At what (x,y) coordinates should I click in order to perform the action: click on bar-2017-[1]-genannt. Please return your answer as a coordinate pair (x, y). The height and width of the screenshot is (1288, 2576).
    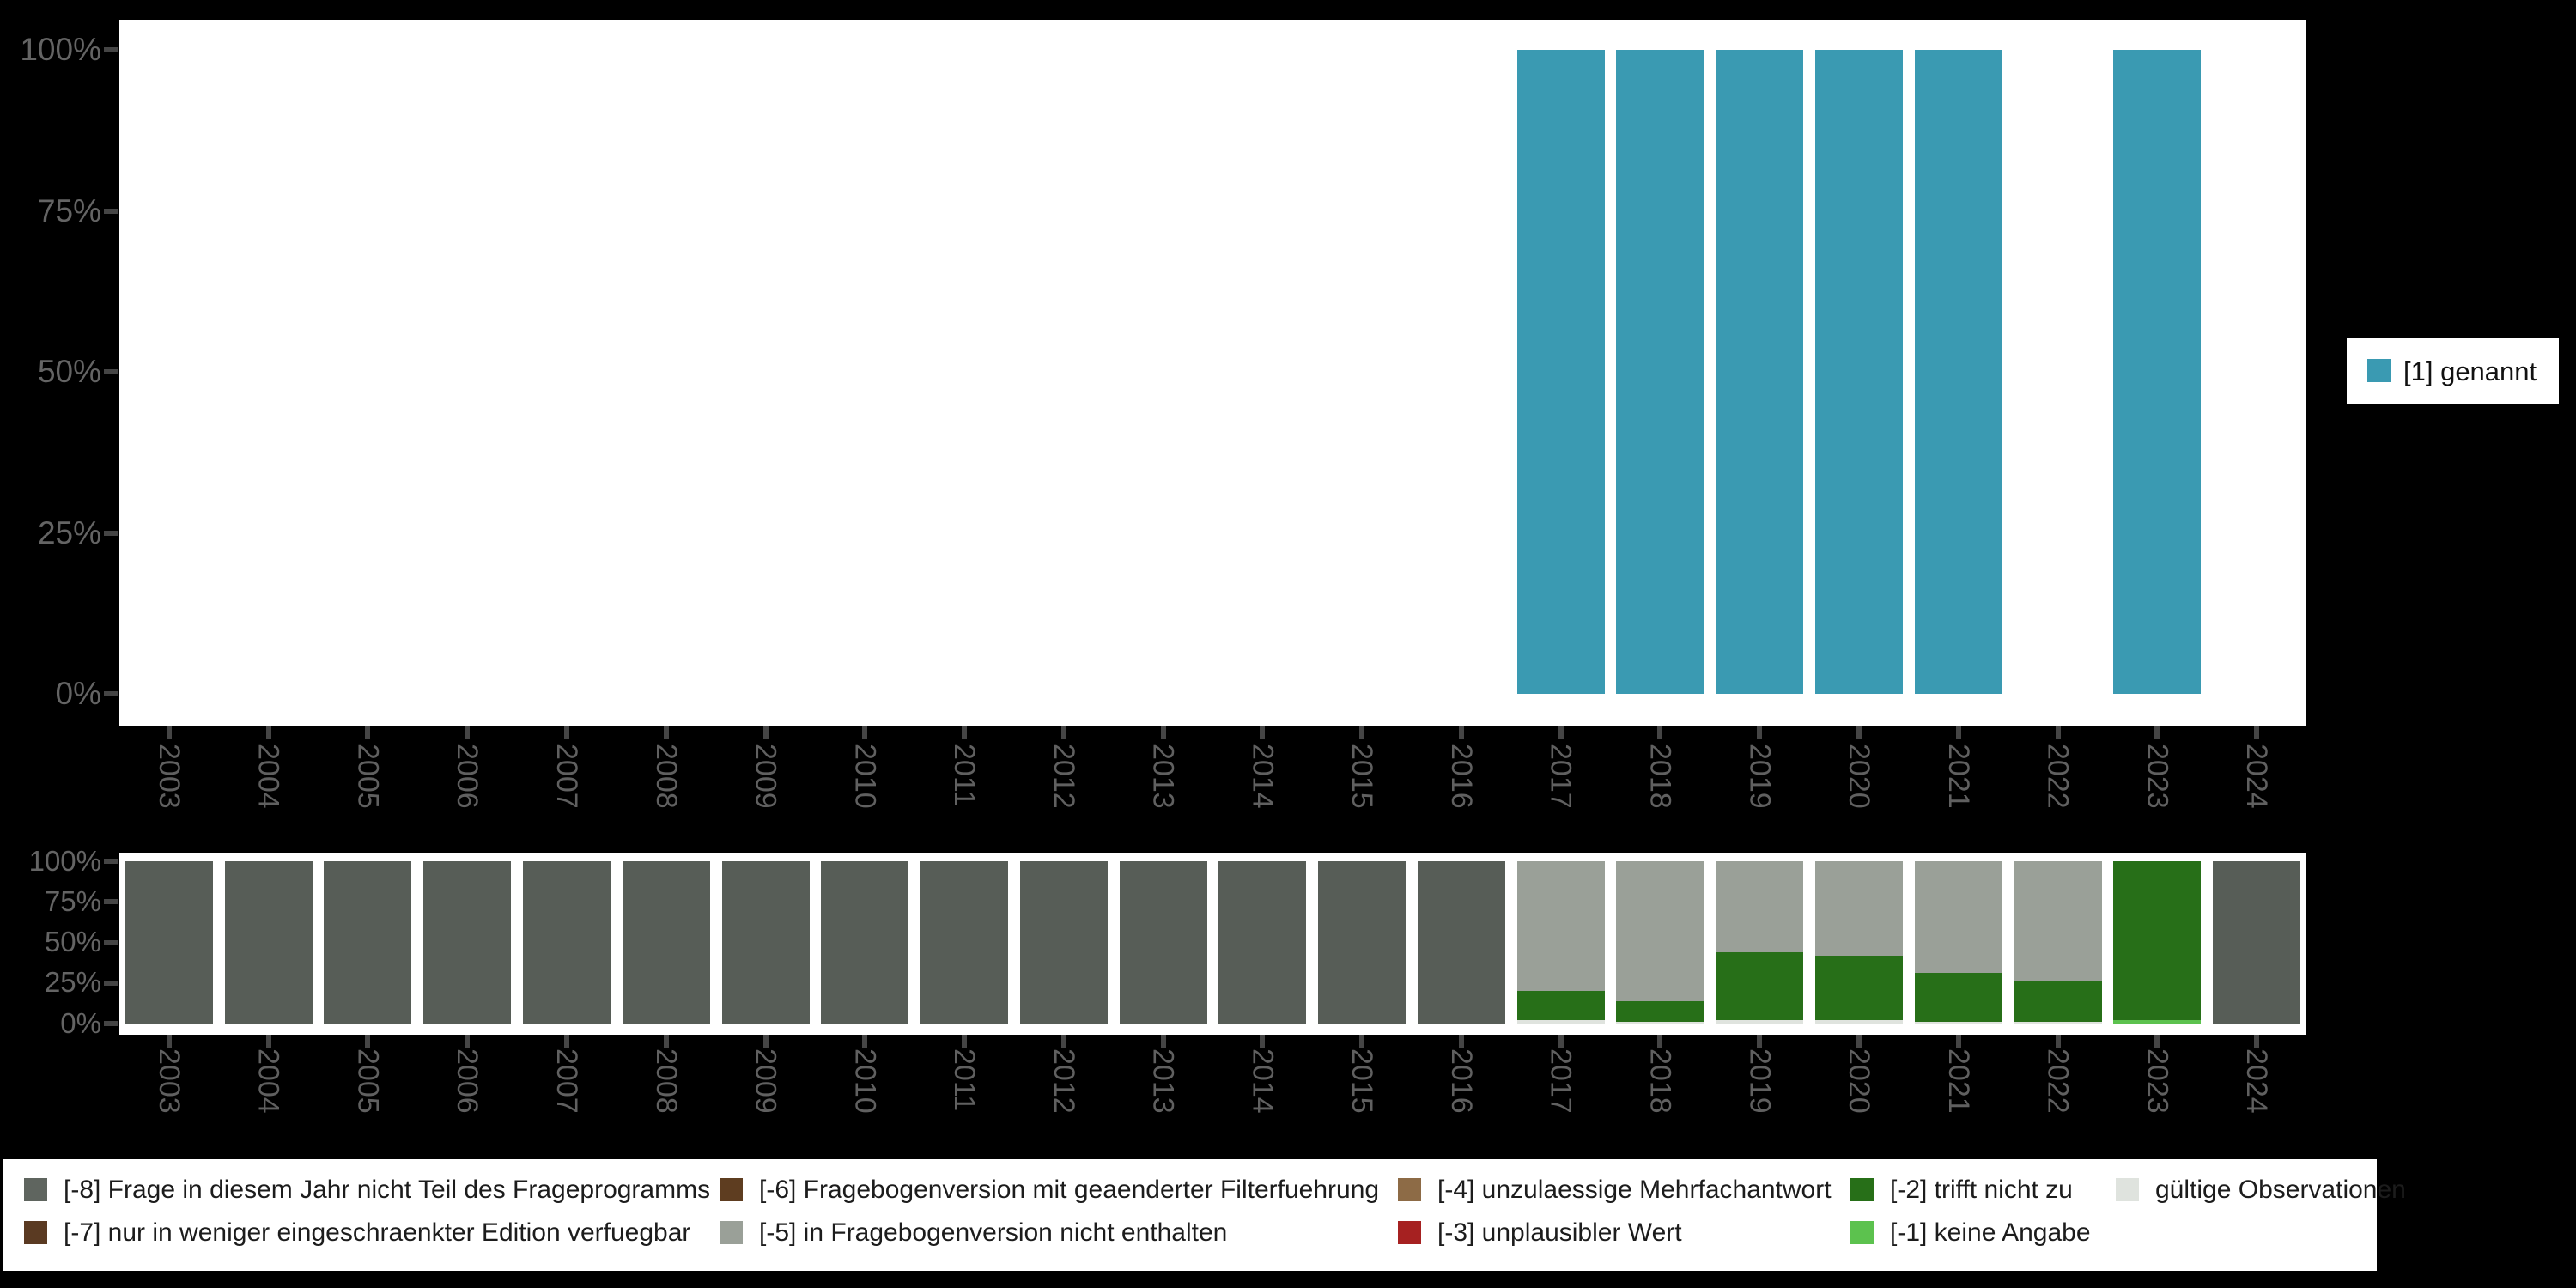
    Looking at the image, I should click on (1561, 372).